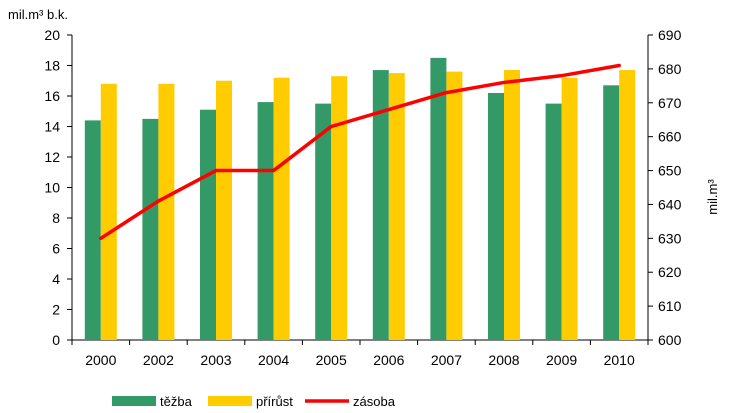 The height and width of the screenshot is (413, 755). I want to click on x-tick-label: 2005, so click(331, 360).